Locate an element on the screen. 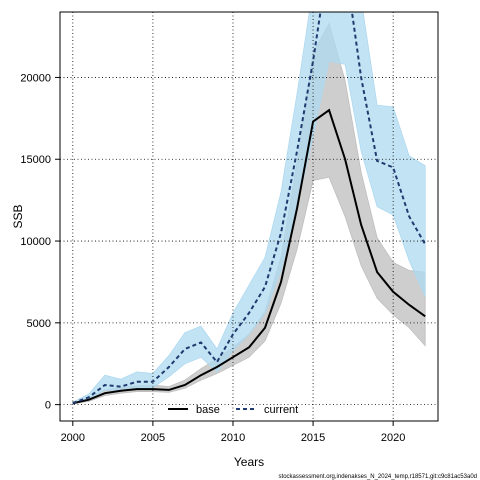 The width and height of the screenshot is (480, 480). y-tick-label-20000: 20000 is located at coordinates (35, 78).